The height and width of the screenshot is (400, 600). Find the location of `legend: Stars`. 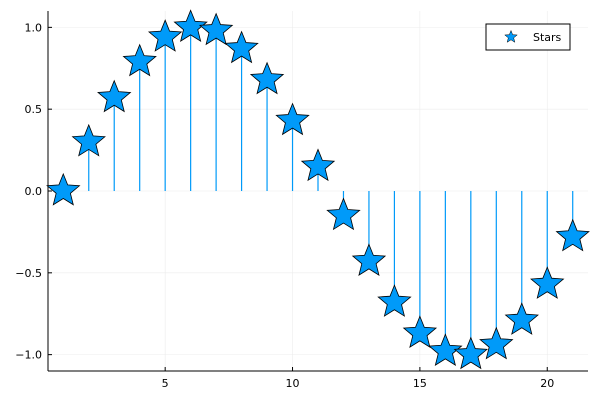

legend: Stars is located at coordinates (528, 37).